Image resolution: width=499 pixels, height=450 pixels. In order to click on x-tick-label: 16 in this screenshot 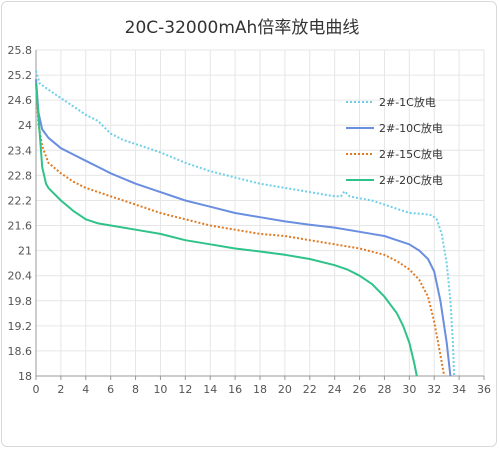, I will do `click(235, 389)`.